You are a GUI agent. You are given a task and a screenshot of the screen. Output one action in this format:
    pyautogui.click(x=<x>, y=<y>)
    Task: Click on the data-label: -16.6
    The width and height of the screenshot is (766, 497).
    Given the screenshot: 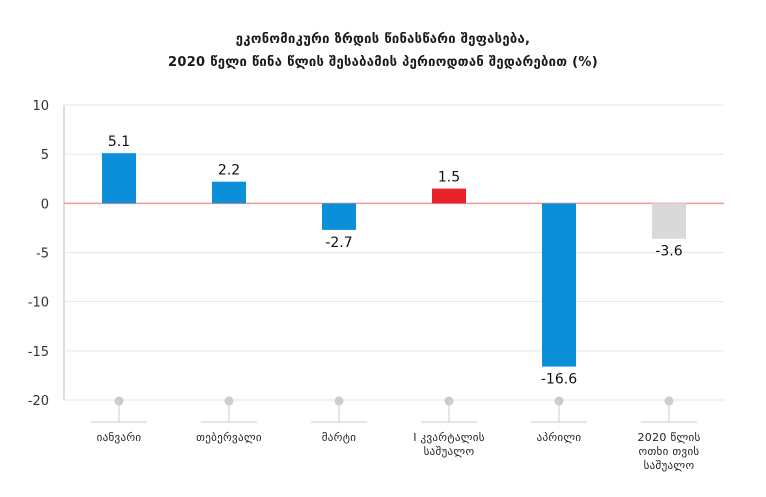 What is the action you would take?
    pyautogui.click(x=559, y=380)
    